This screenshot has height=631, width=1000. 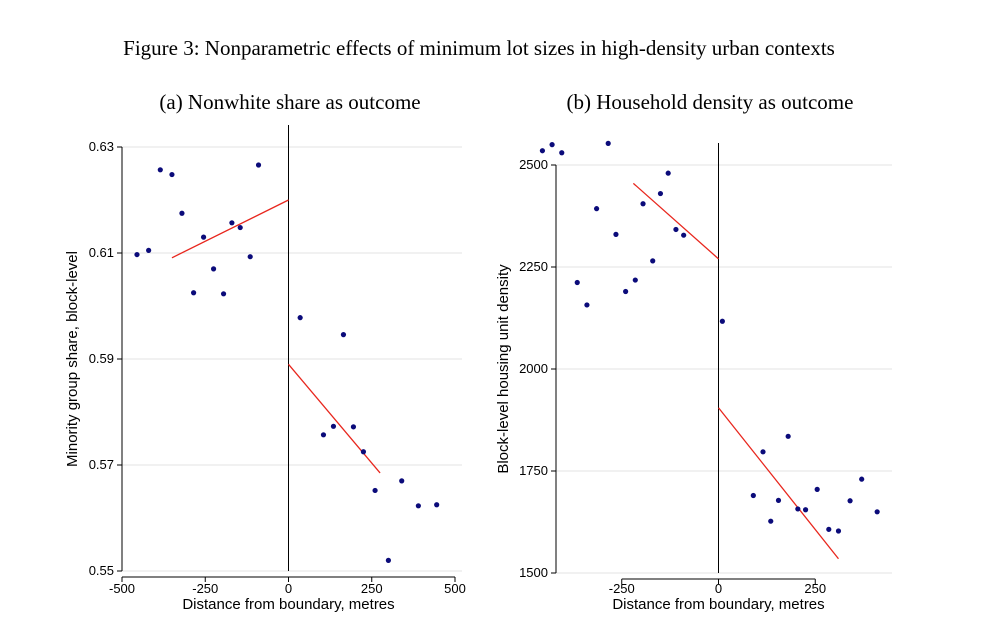 I want to click on y-axis-label: Minority group share, block-level, so click(x=72, y=359).